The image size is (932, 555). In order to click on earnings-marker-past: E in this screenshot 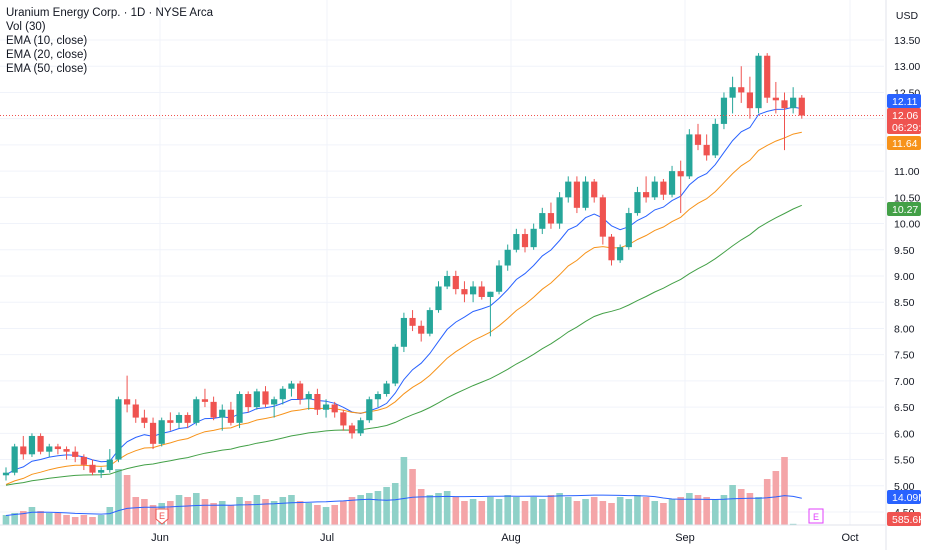, I will do `click(162, 516)`.